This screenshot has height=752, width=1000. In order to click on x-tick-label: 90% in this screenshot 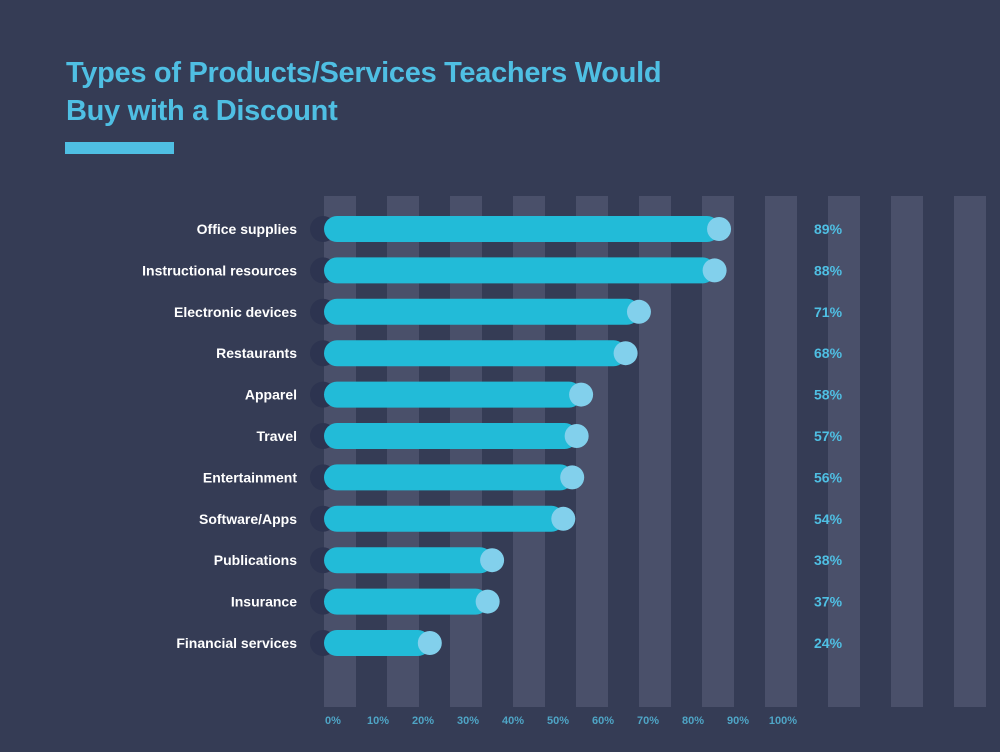, I will do `click(738, 721)`.